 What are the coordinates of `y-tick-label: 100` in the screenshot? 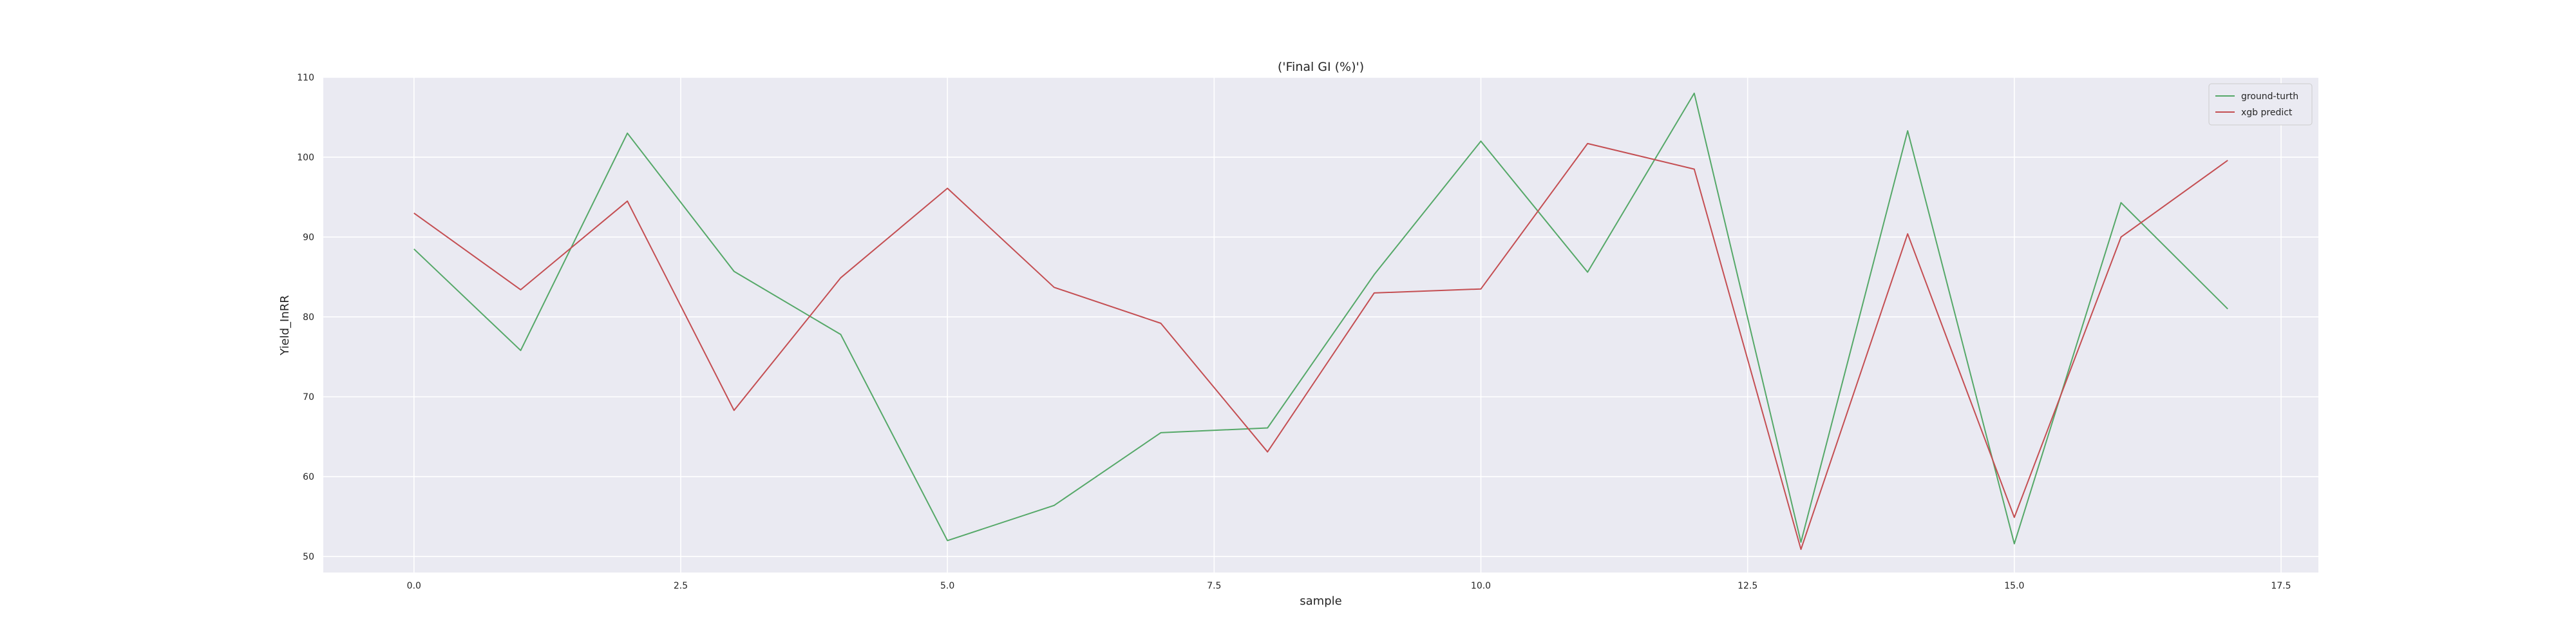 It's located at (305, 158).